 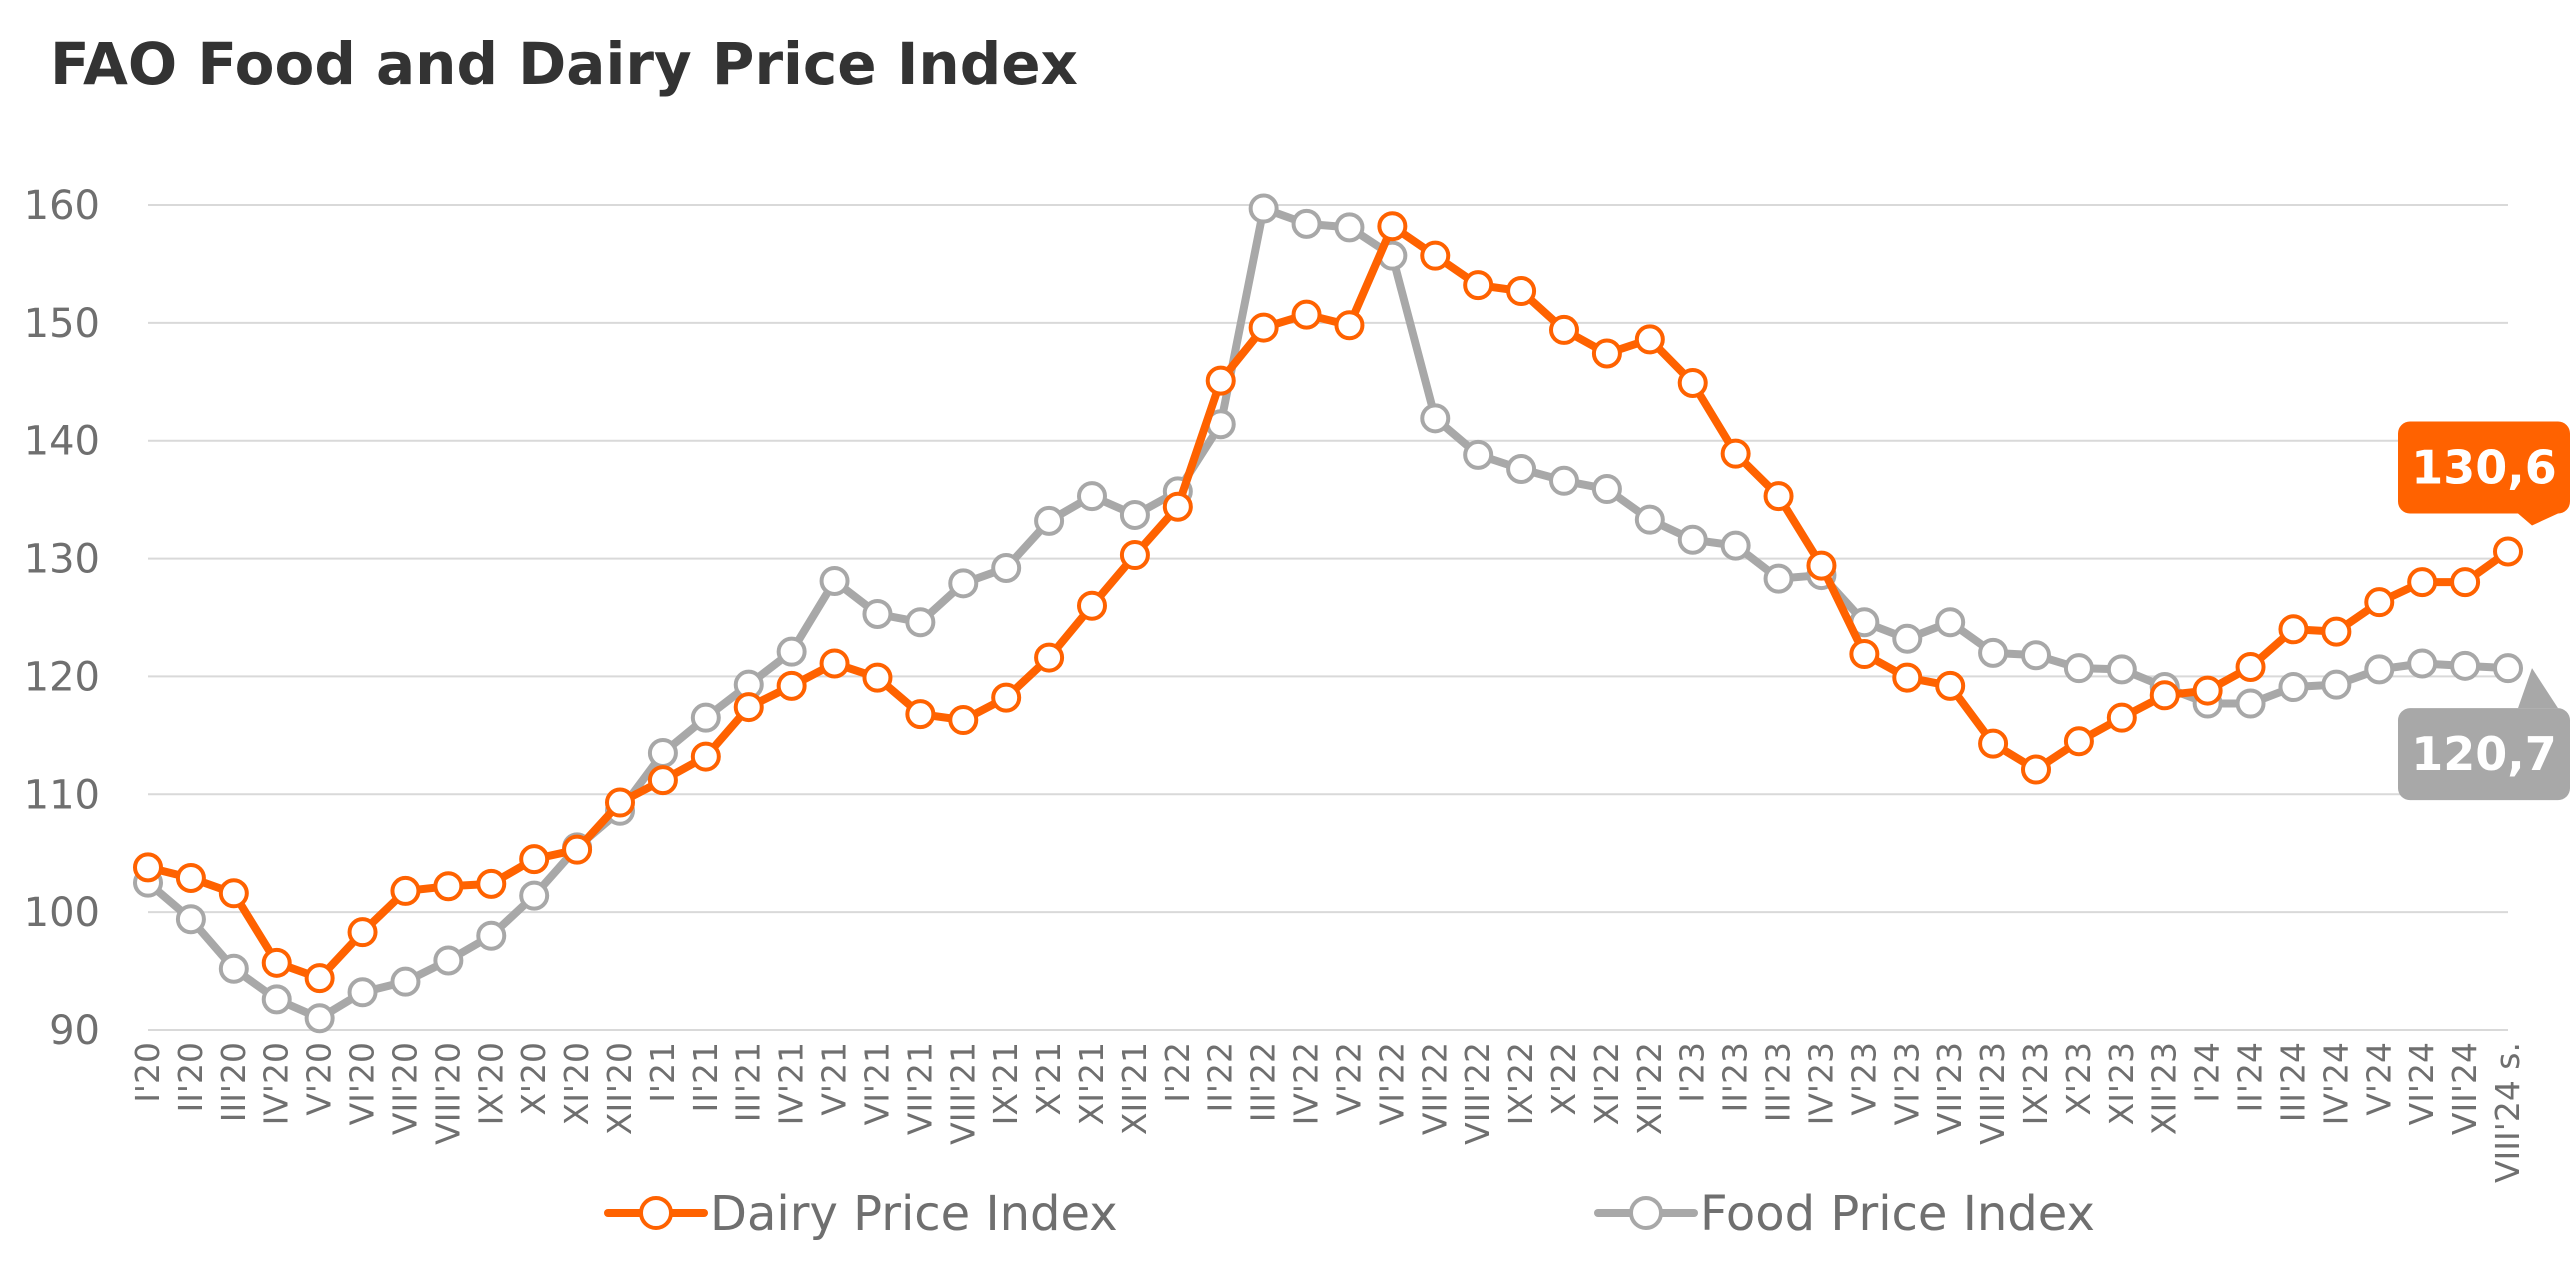 I want to click on y-tick-label: 130, so click(x=62, y=560).